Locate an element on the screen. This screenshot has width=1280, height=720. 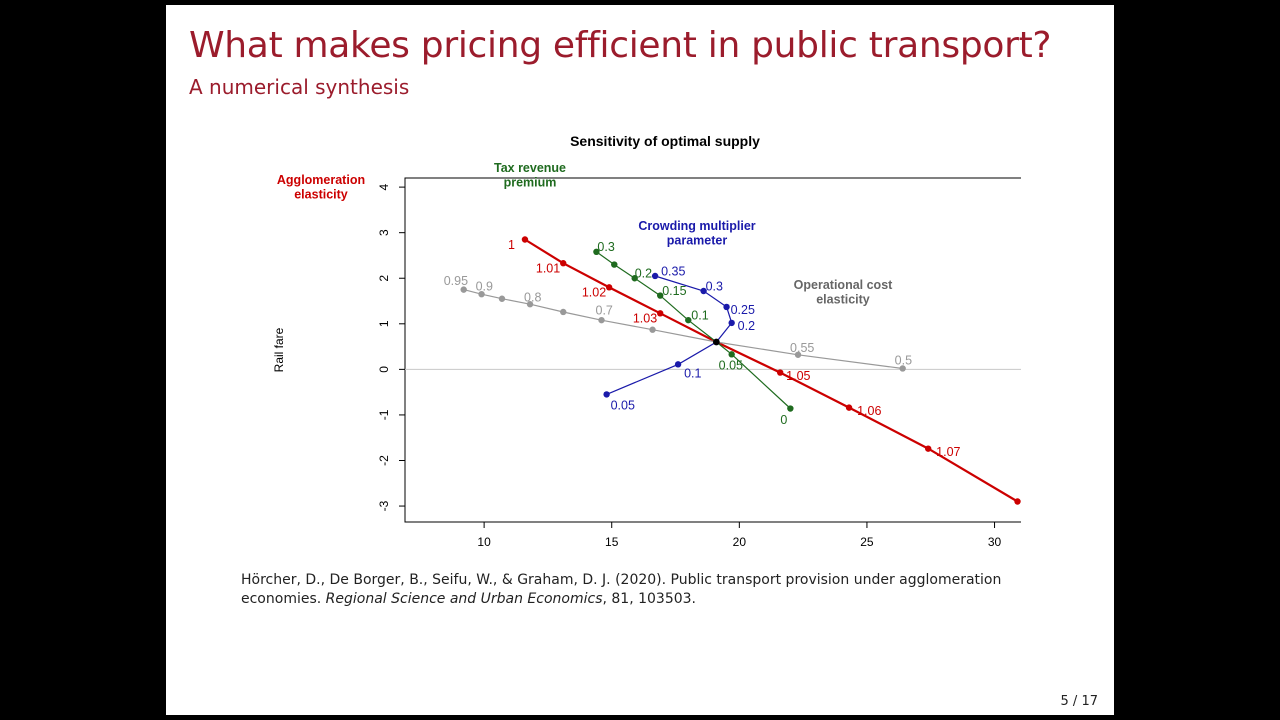
citation-volume: , 81, 103503. is located at coordinates (649, 599).